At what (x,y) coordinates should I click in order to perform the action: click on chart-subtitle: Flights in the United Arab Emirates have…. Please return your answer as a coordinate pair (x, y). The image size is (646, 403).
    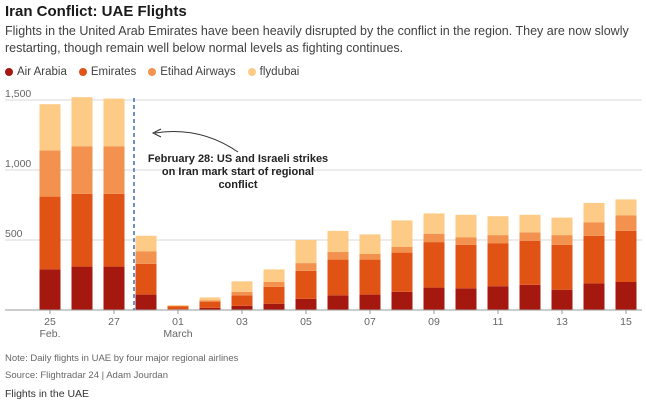
    Looking at the image, I should click on (317, 39).